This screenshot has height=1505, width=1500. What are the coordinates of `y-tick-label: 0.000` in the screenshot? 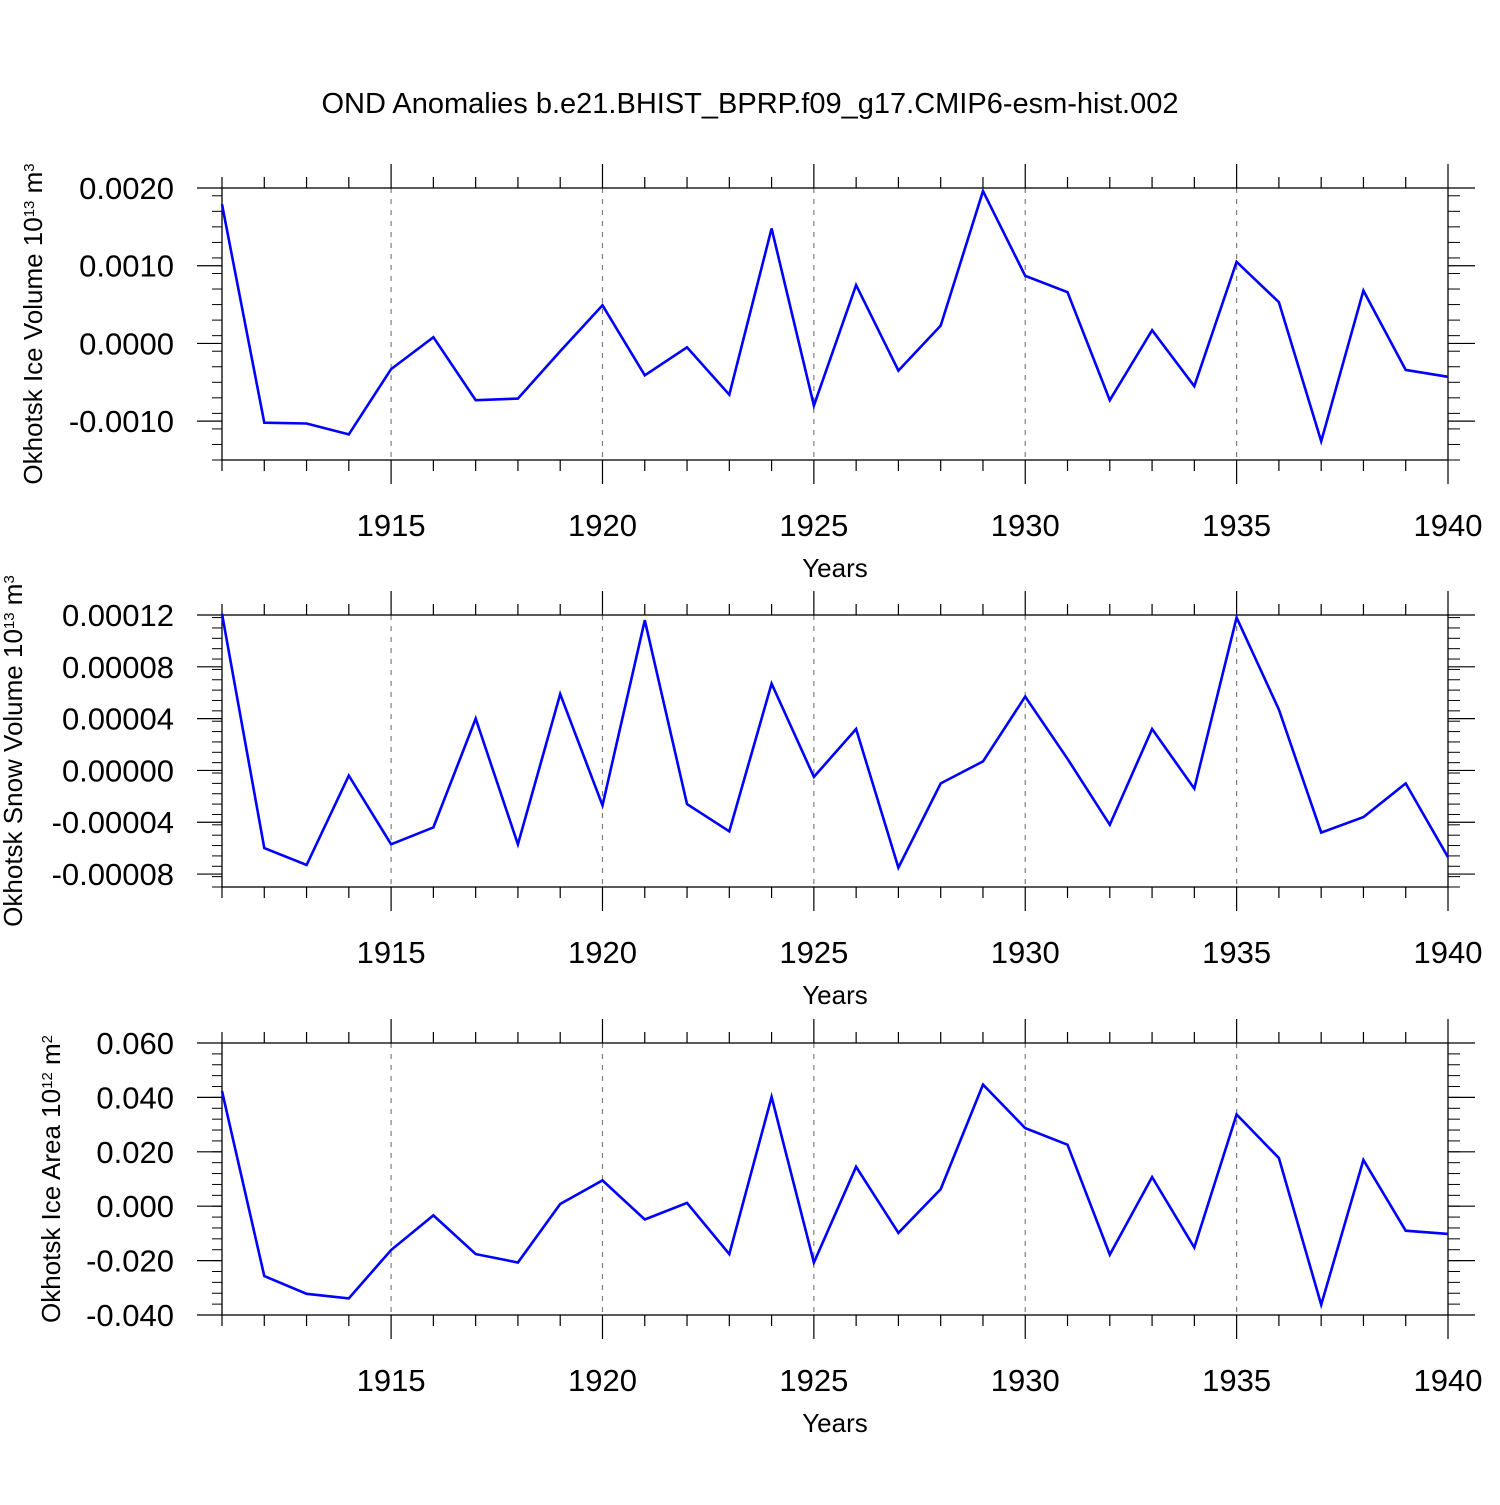 It's located at (135, 1206).